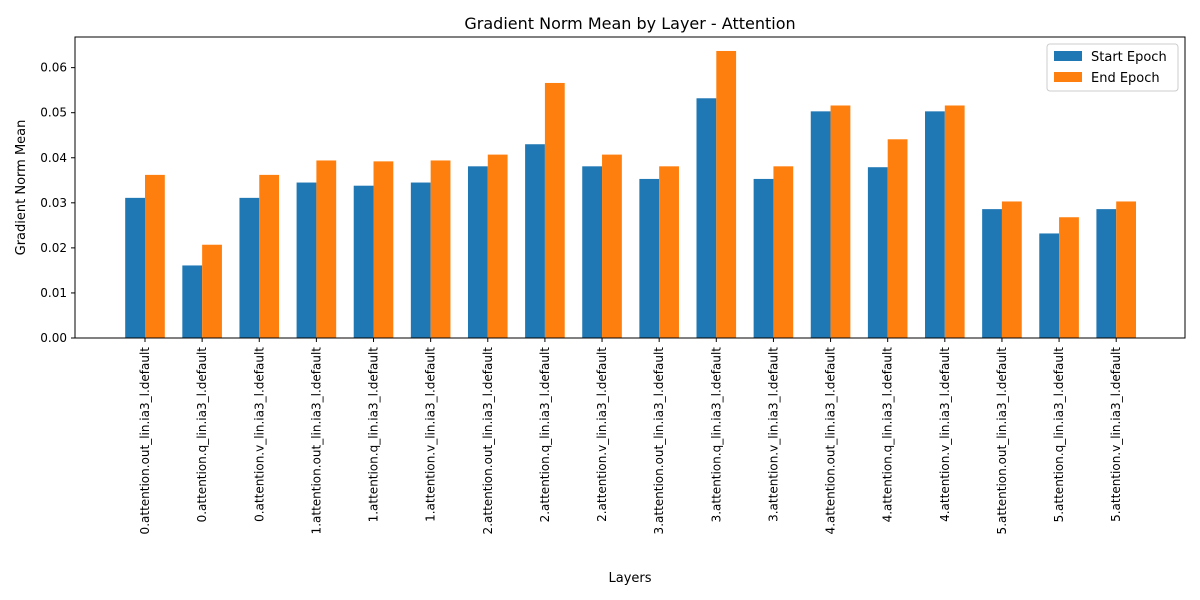  Describe the element at coordinates (1002, 441) in the screenshot. I see `x-tick-label-15: 5.attention.out_lin.ia3_l.default` at that location.